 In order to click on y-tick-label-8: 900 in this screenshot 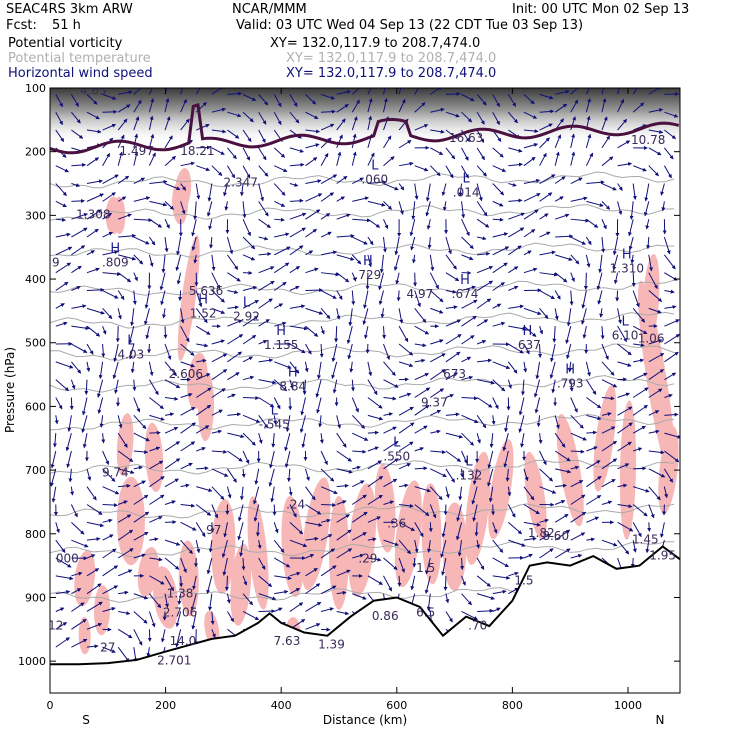, I will do `click(35, 597)`.